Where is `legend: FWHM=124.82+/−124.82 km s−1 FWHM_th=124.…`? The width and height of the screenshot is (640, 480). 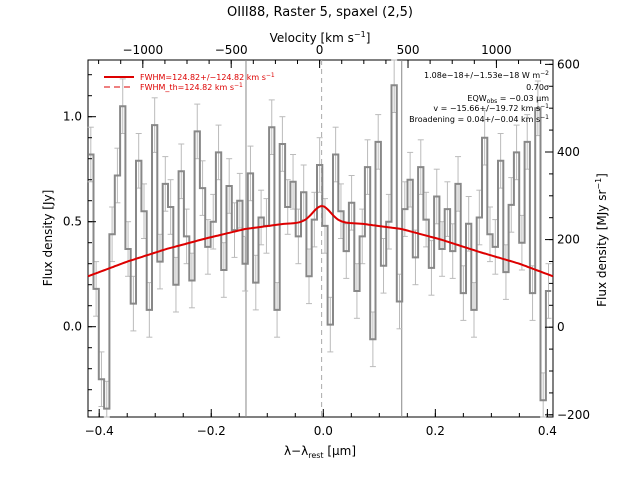
legend: FWHM=124.82+/−124.82 km s−1 FWHM_th=124.… is located at coordinates (189, 82).